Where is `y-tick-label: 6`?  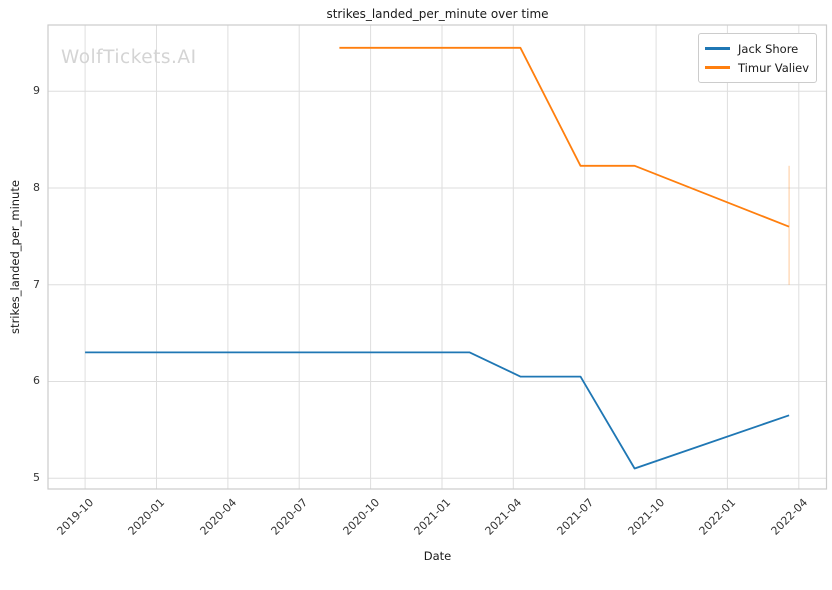 y-tick-label: 6 is located at coordinates (36, 381).